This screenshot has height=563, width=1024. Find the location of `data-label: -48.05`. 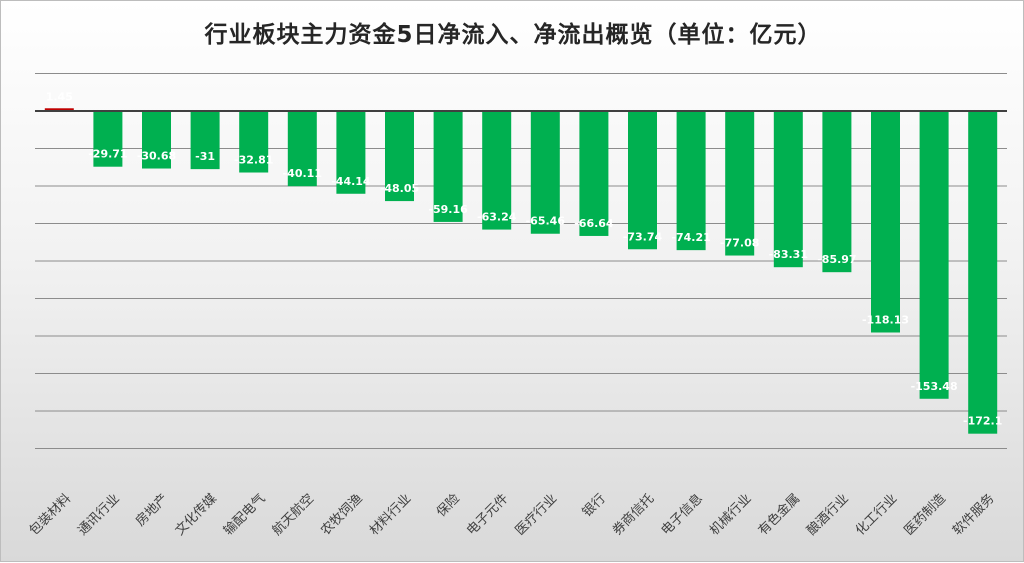

data-label: -48.05 is located at coordinates (399, 188).